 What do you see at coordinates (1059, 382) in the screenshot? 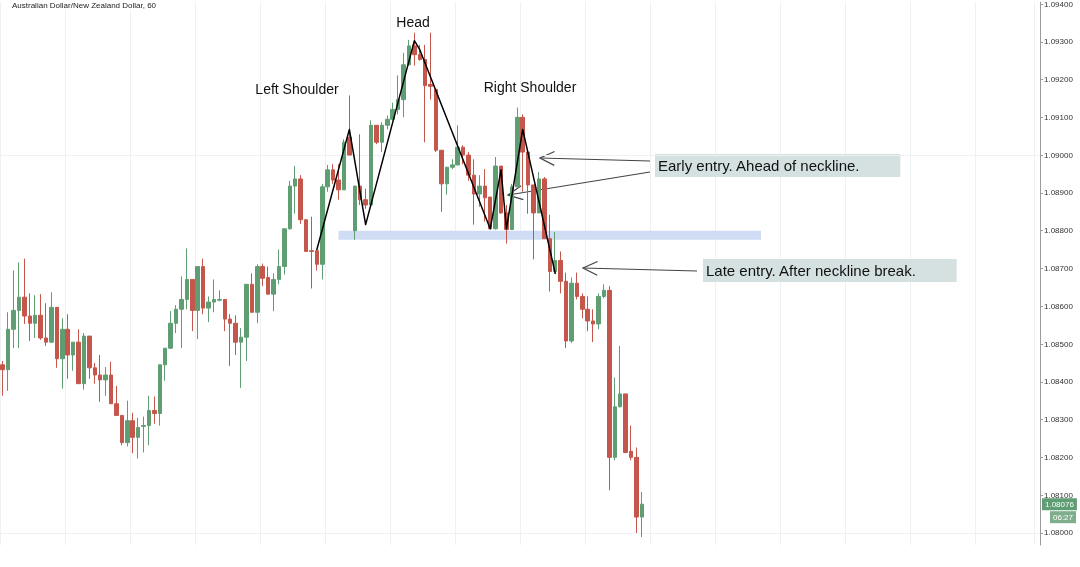
I see `y-tick-label: 1.08400` at bounding box center [1059, 382].